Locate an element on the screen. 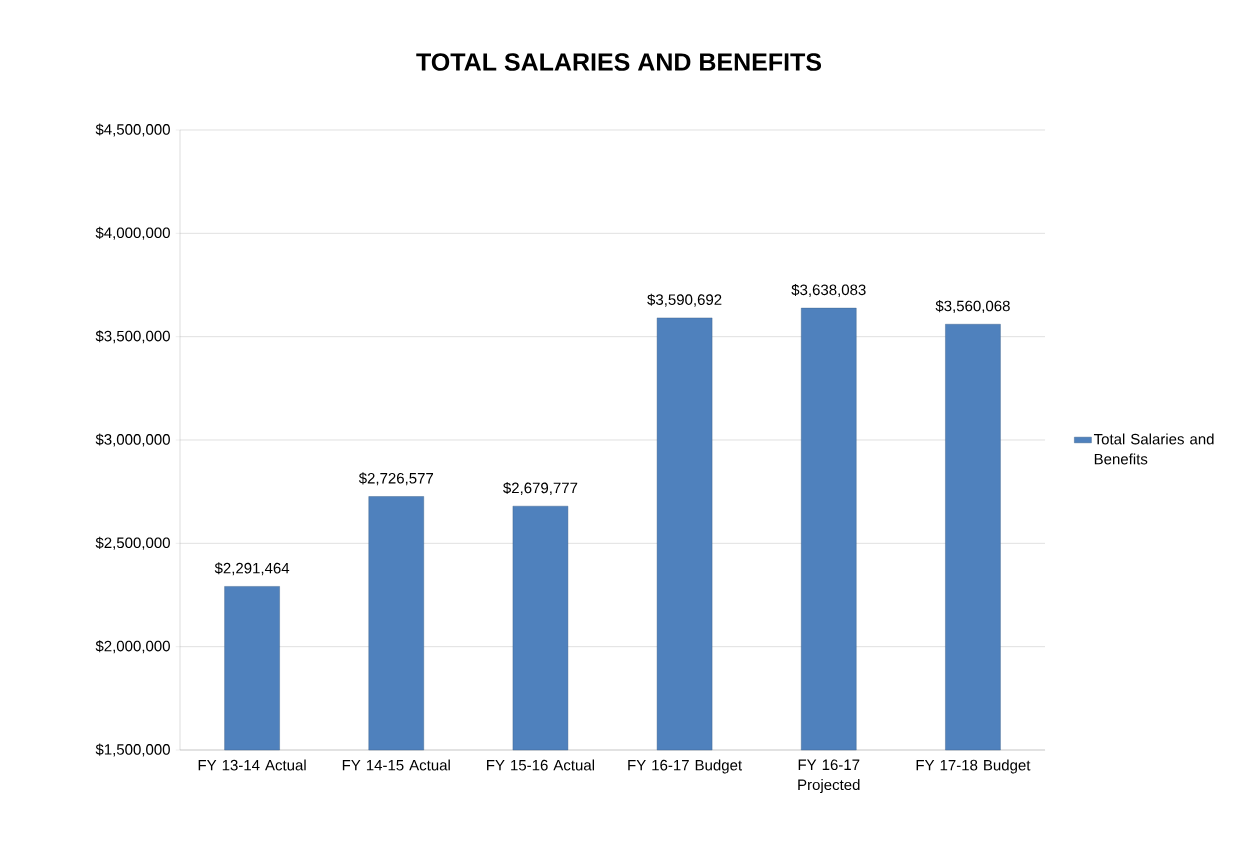  data-label: $2,291,464 is located at coordinates (252, 569).